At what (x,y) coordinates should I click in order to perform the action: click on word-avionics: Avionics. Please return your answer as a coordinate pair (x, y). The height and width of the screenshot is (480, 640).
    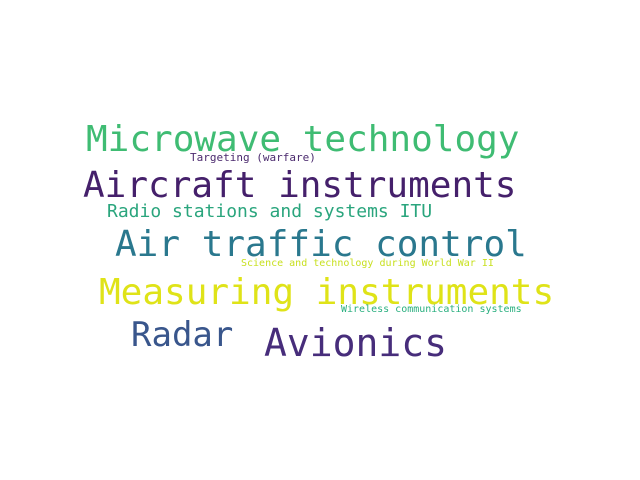
    Looking at the image, I should click on (356, 343).